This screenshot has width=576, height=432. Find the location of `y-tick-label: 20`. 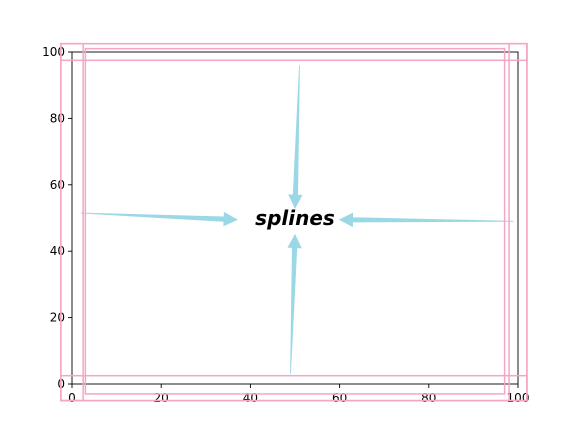

y-tick-label: 20 is located at coordinates (57, 318).